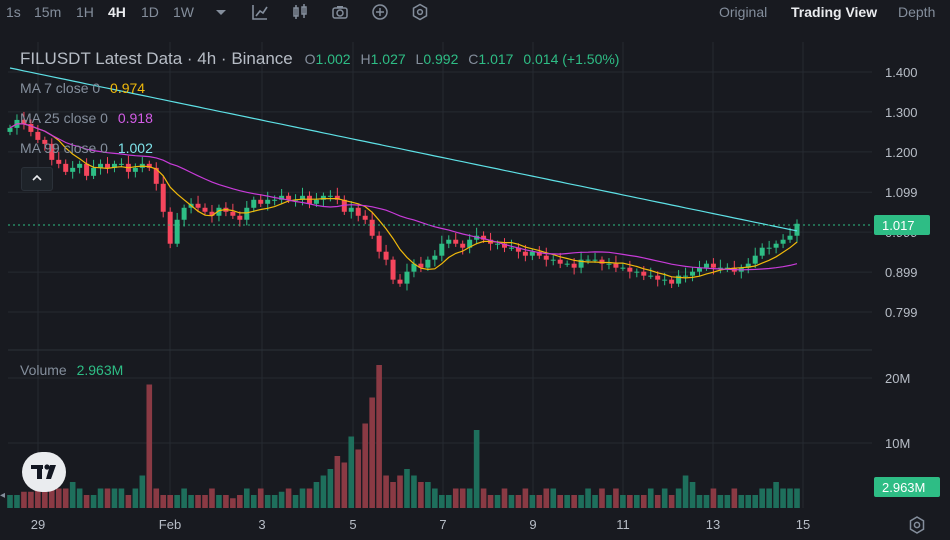 The width and height of the screenshot is (950, 540). I want to click on price-tick-label: 0.899, so click(901, 272).